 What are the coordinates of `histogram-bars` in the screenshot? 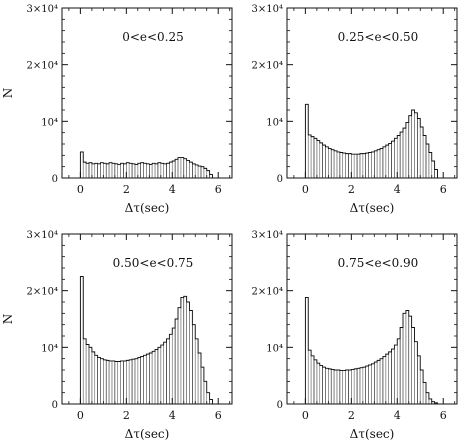 It's located at (146, 165).